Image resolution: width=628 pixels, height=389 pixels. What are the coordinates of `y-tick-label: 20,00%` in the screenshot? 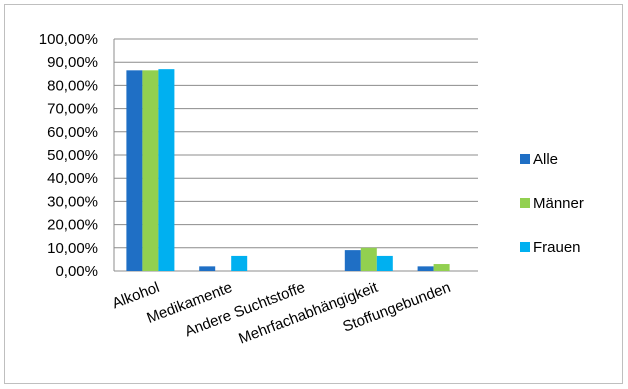 It's located at (72, 225).